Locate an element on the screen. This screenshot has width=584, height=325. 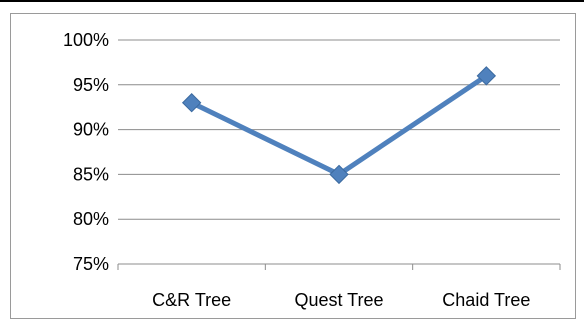
y-tick-label-85: 85% is located at coordinates (91, 174).